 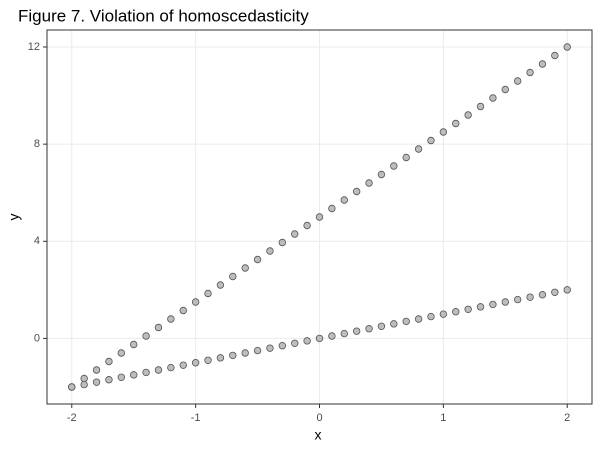 I want to click on x-tick-label: 2, so click(x=567, y=418).